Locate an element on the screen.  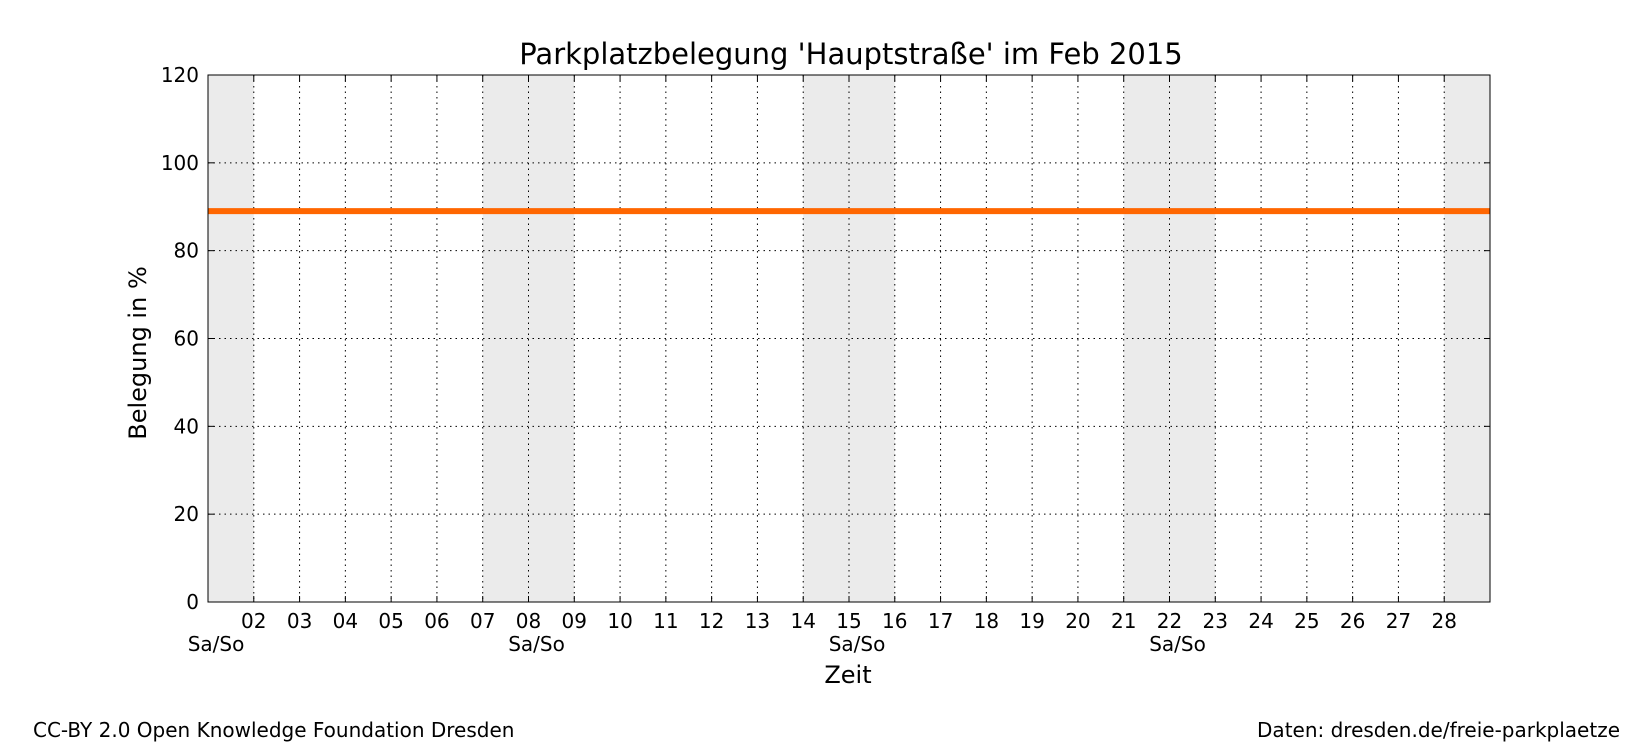
x-tick-label: 05 is located at coordinates (390, 621).